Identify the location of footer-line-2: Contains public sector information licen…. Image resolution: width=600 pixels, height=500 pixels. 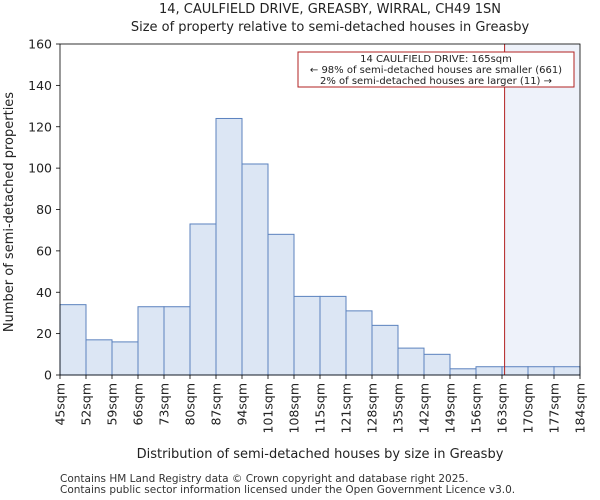
(288, 490).